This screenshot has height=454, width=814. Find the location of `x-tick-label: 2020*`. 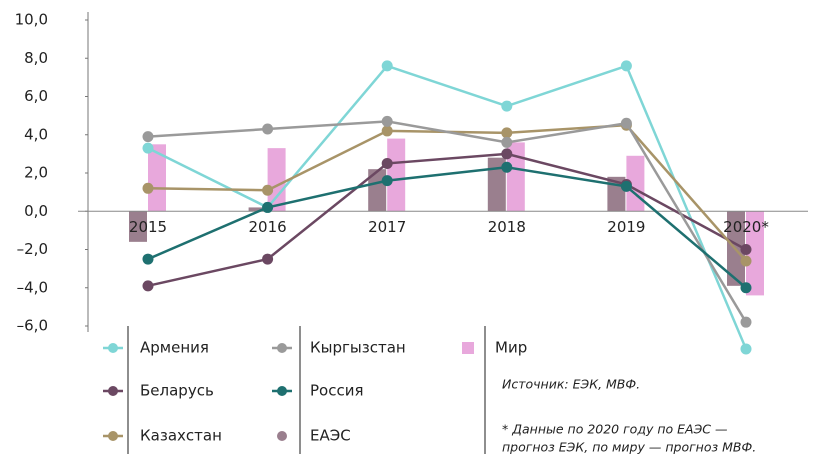

x-tick-label: 2020* is located at coordinates (746, 227).